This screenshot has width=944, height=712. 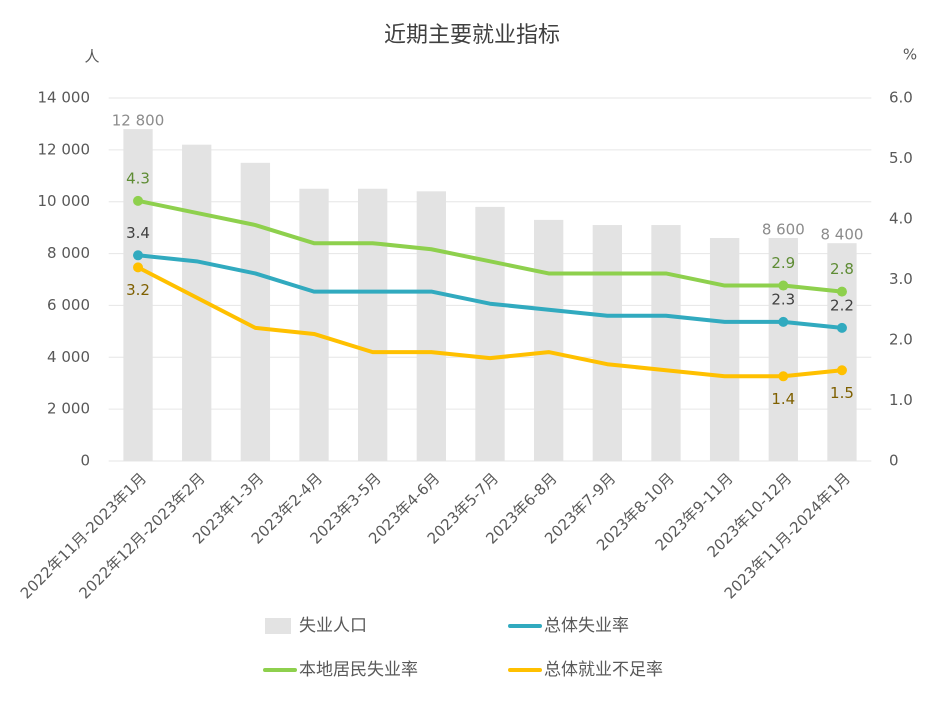 What do you see at coordinates (842, 305) in the screenshot?
I see `point-value-label: 2.2` at bounding box center [842, 305].